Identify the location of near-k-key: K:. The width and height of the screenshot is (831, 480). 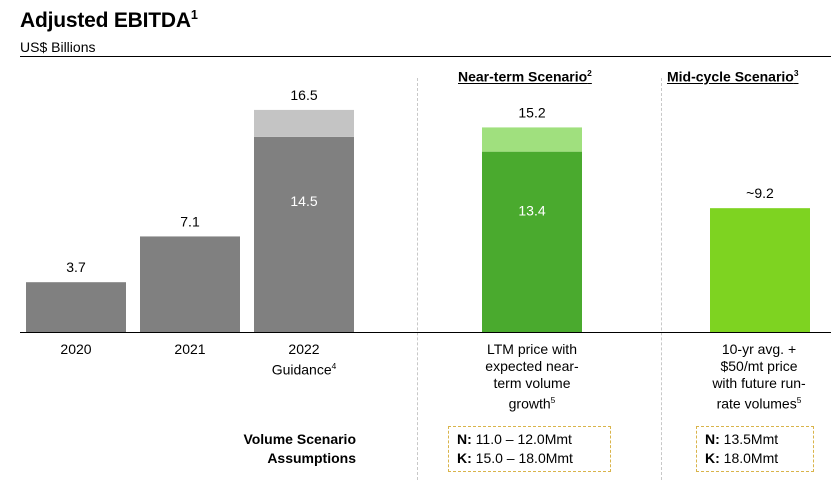
(464, 458).